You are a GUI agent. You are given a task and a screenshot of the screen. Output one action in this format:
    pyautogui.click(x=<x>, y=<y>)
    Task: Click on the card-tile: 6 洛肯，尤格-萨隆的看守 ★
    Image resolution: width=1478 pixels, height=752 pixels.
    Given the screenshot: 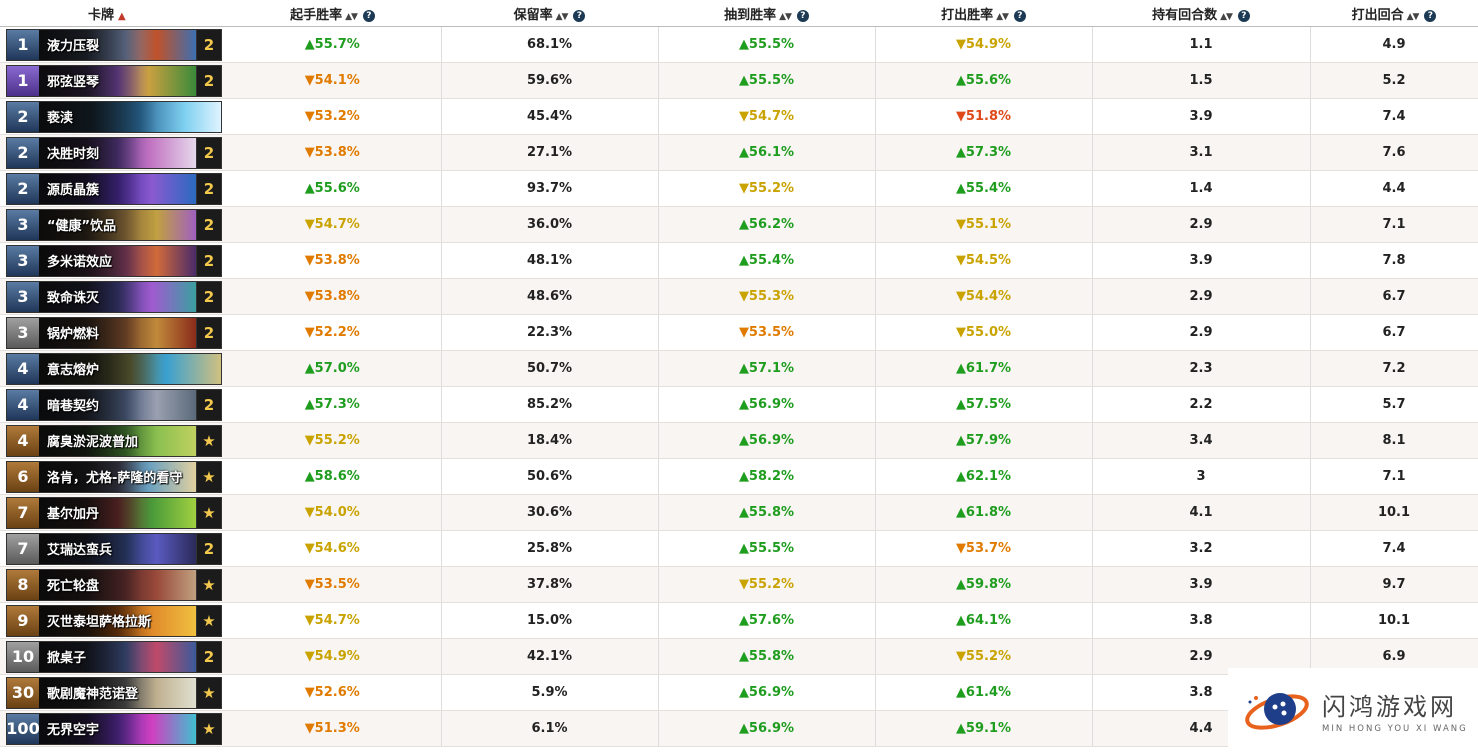 What is the action you would take?
    pyautogui.click(x=114, y=476)
    